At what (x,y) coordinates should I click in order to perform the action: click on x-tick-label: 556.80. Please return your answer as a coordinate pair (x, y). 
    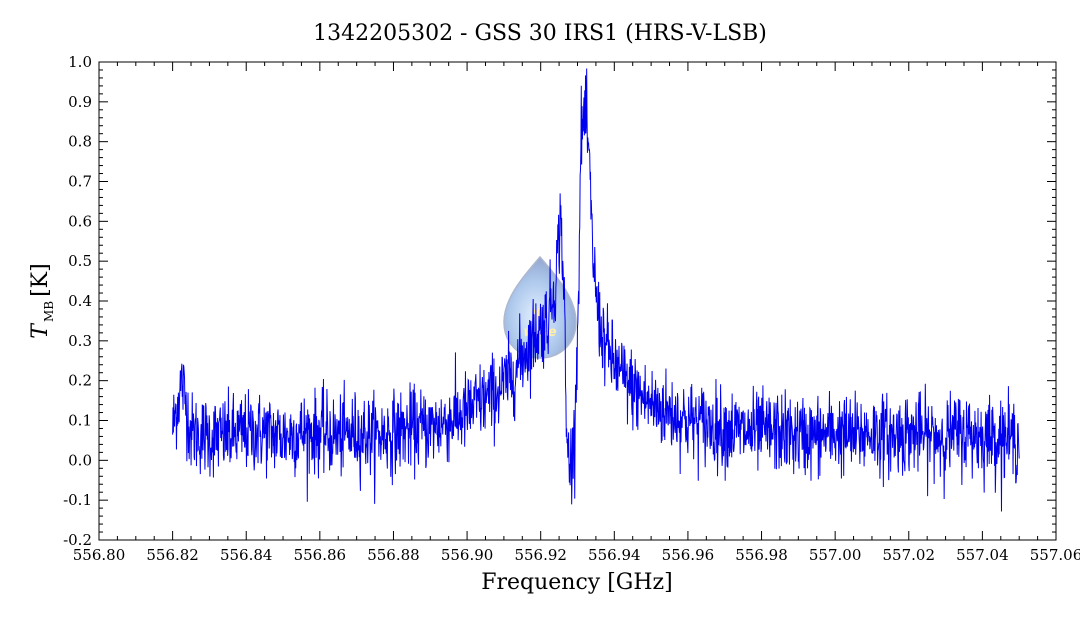
    Looking at the image, I should click on (99, 555).